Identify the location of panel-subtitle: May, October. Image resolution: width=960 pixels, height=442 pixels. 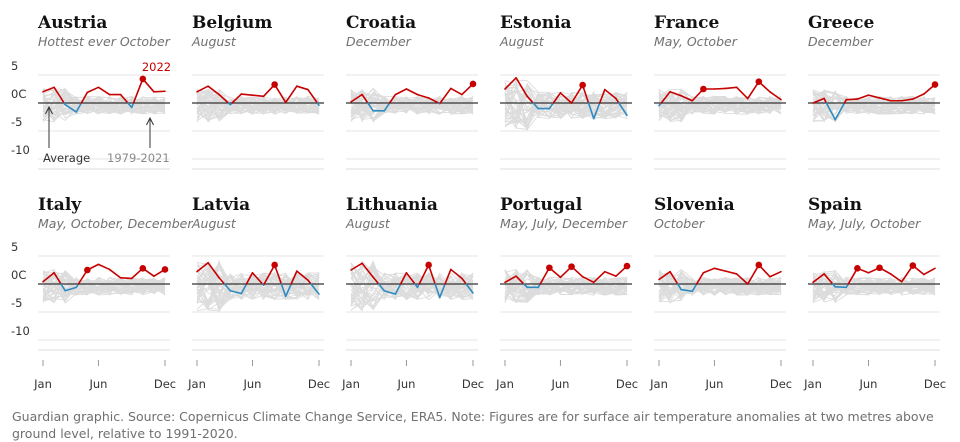
(696, 41).